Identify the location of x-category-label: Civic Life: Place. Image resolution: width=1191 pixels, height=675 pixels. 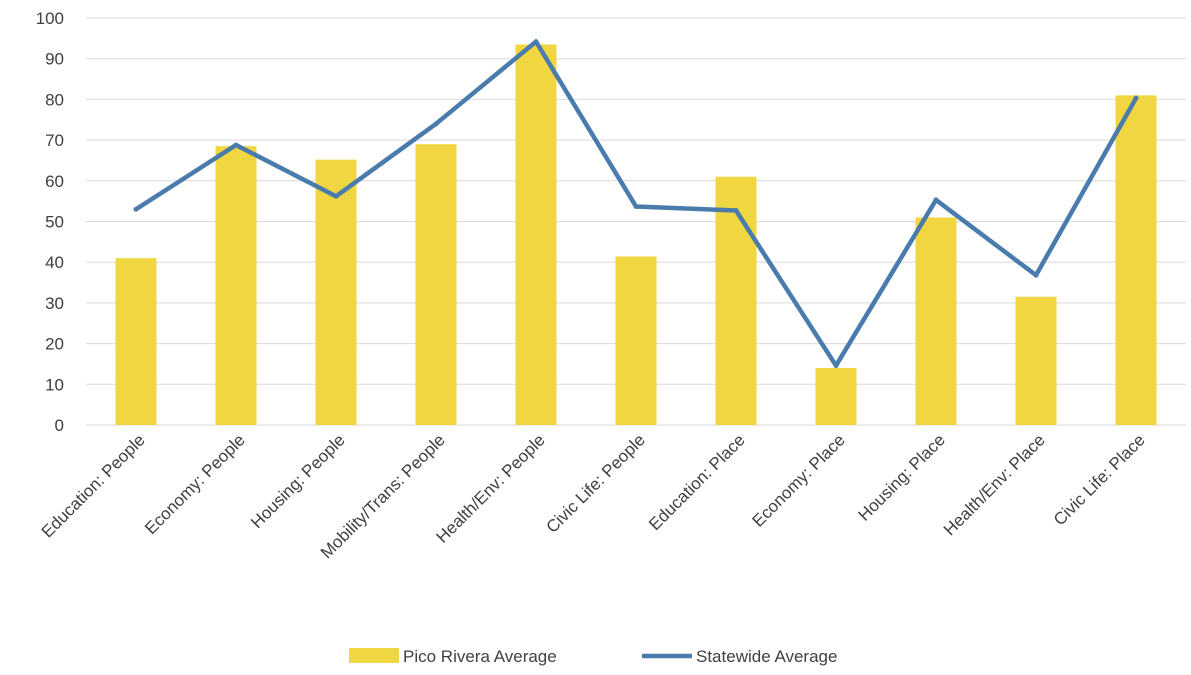
(1099, 479).